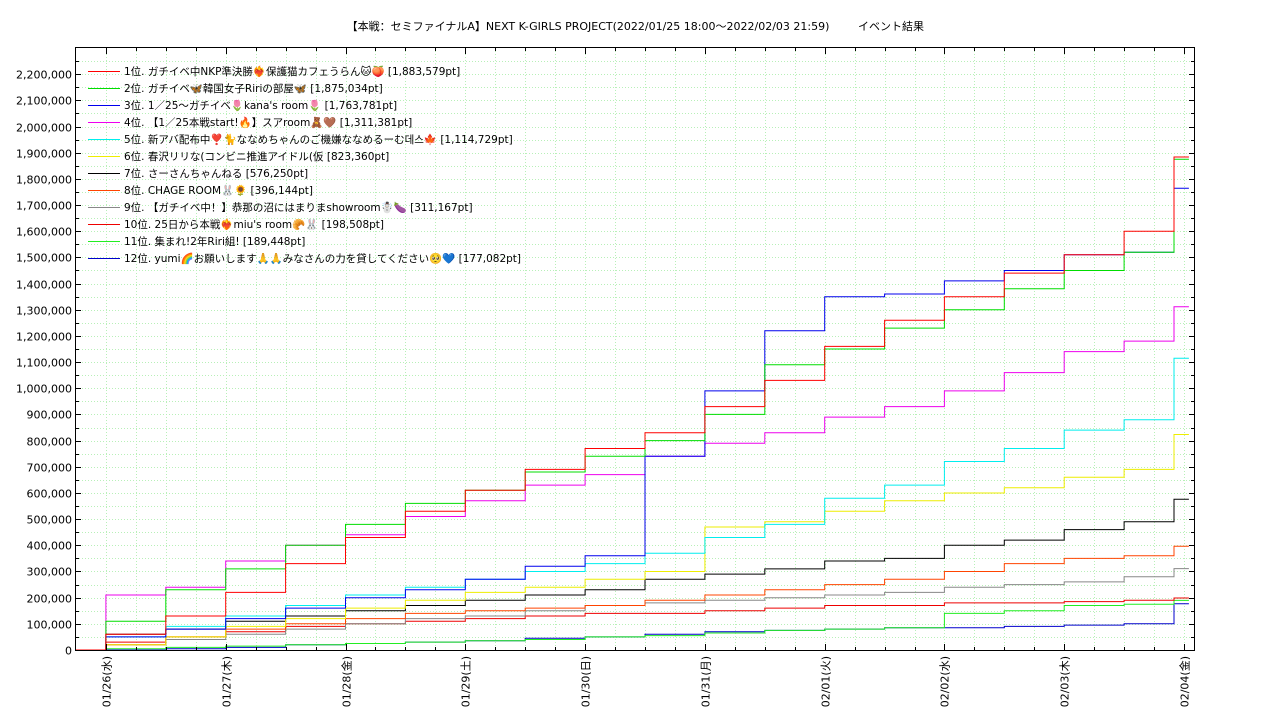  Describe the element at coordinates (50, 546) in the screenshot. I see `y-tick-label: 400,000` at that location.